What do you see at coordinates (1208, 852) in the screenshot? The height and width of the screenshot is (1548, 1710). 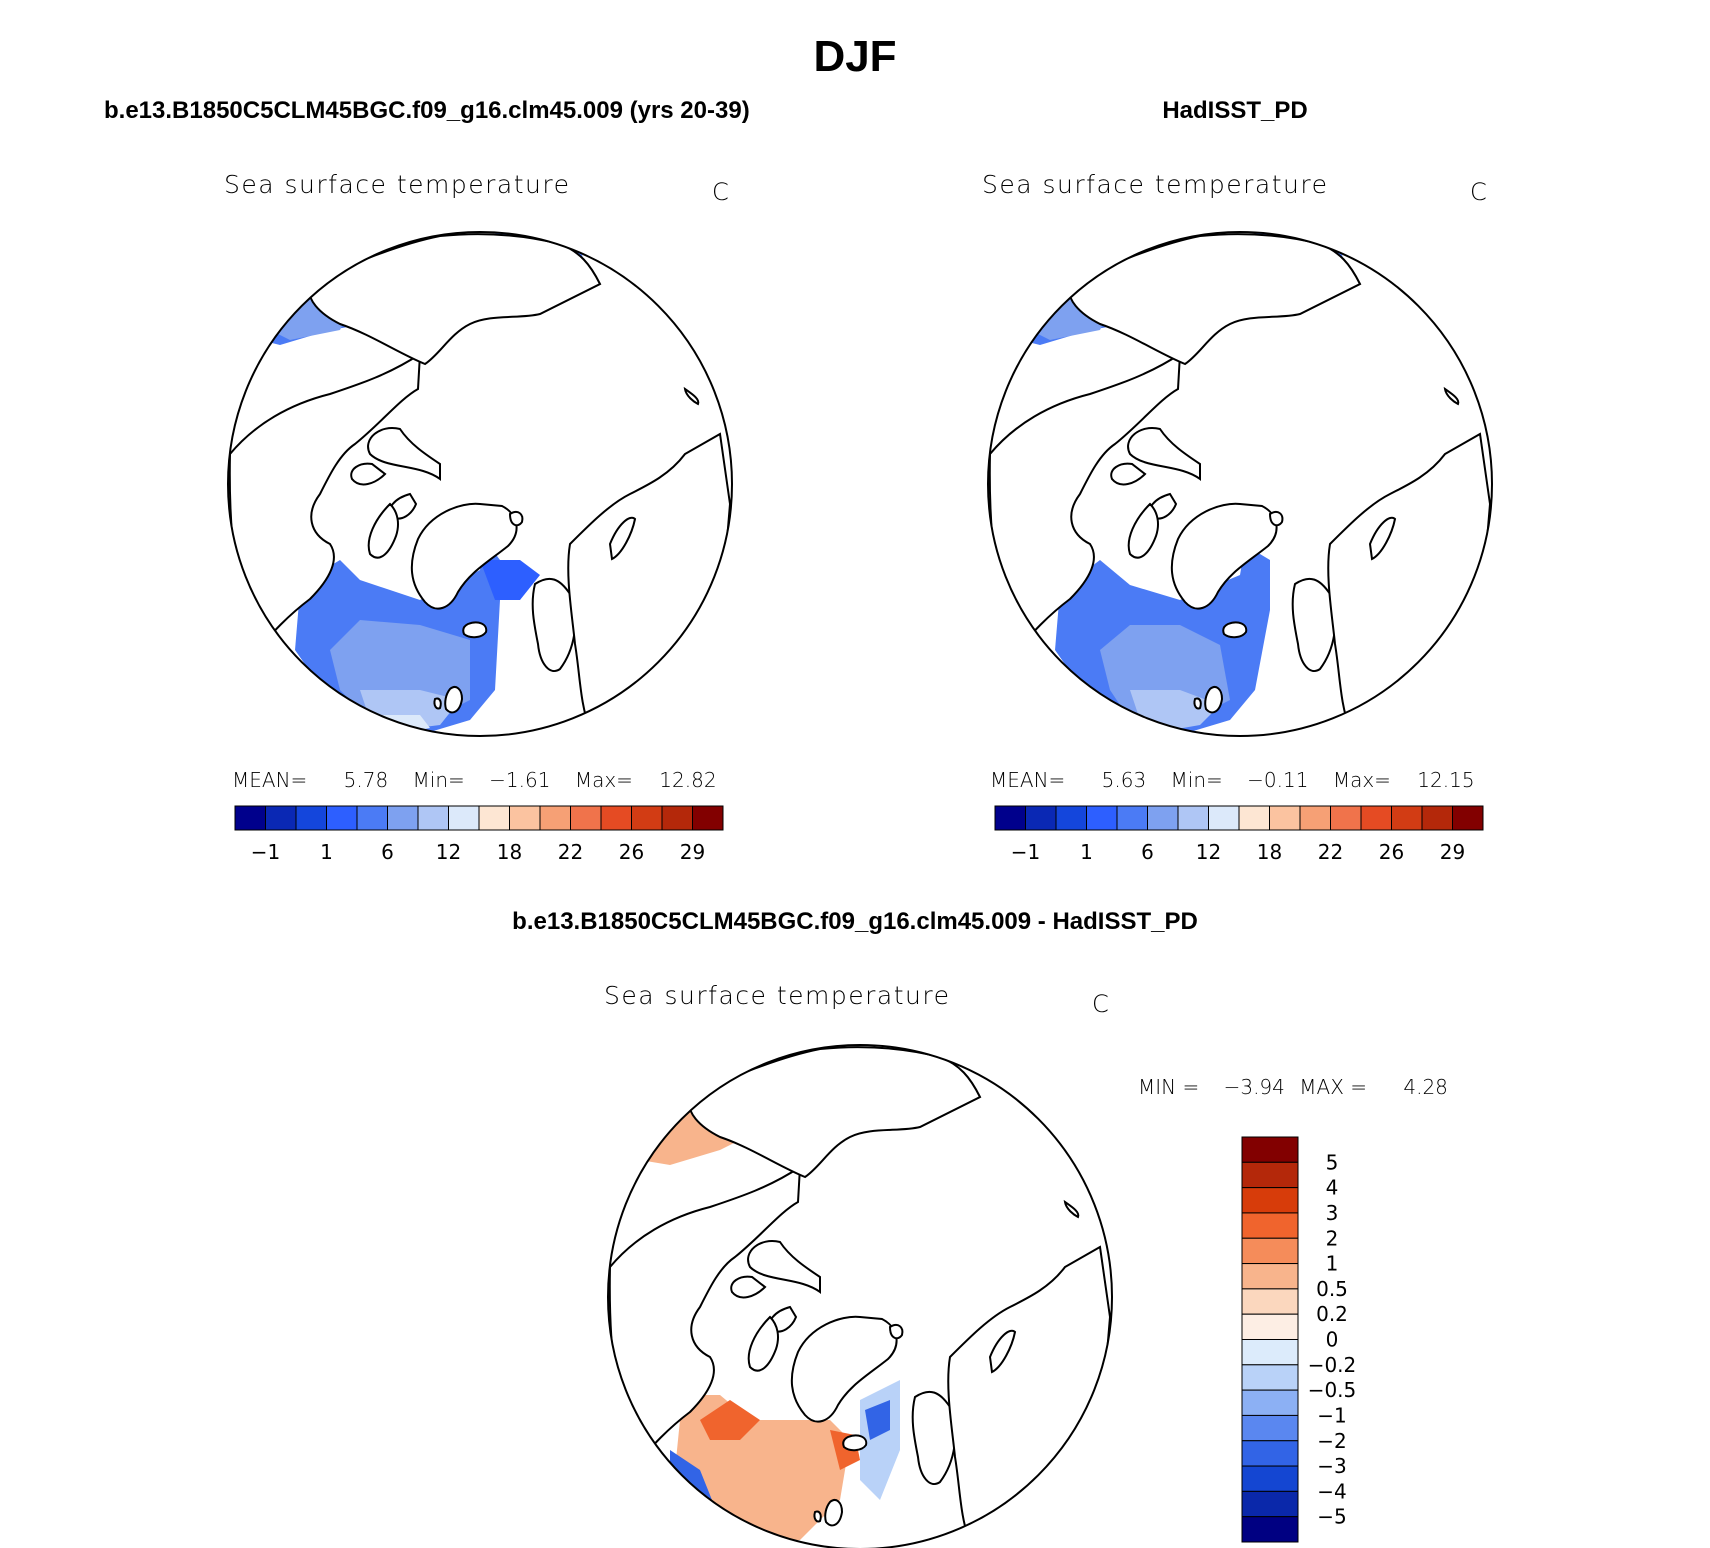 I see `panel-2-colorbar-tick-label: 12` at bounding box center [1208, 852].